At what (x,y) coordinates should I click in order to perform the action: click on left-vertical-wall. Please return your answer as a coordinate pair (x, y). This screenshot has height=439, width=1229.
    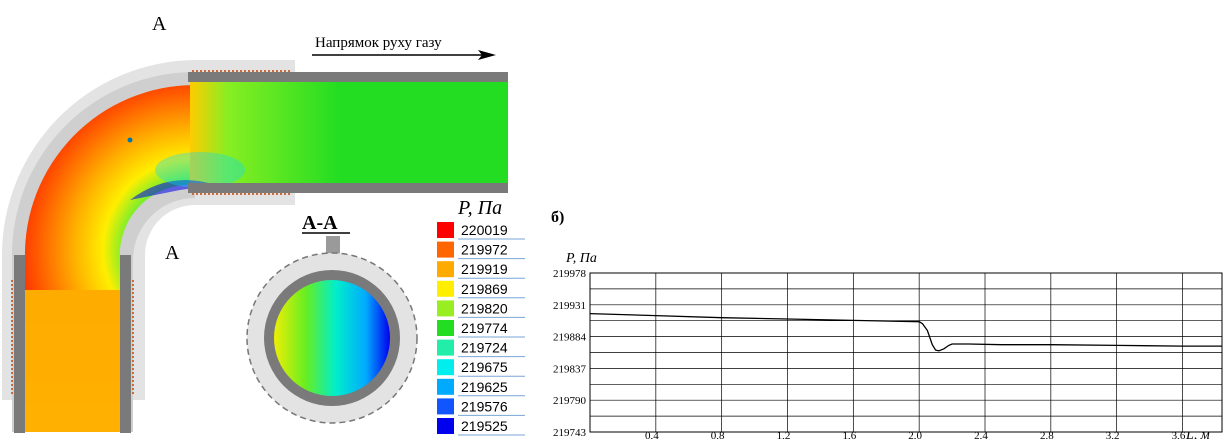
    Looking at the image, I should click on (19, 344).